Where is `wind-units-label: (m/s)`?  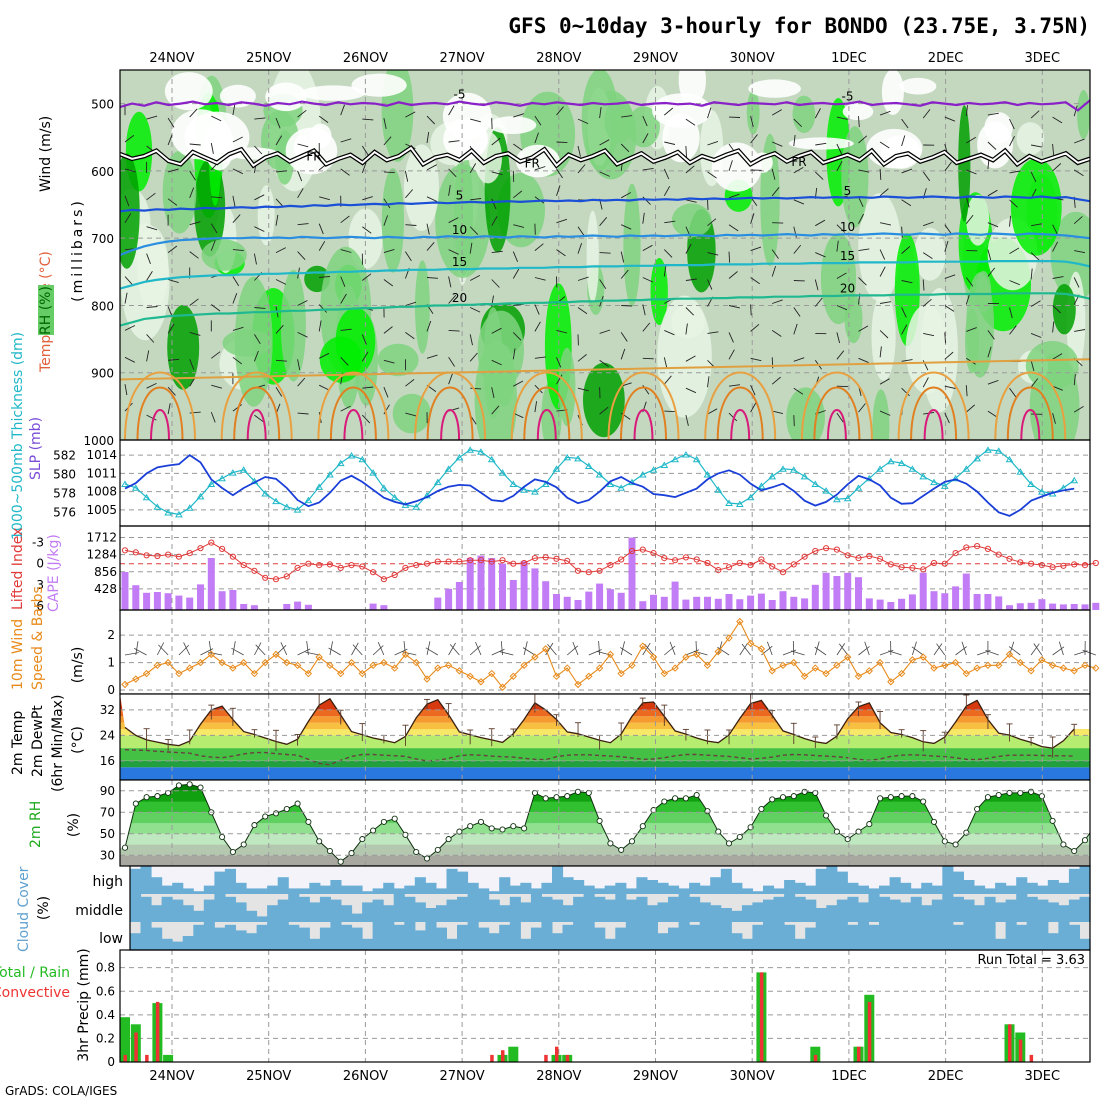
wind-units-label: (m/s) is located at coordinates (78, 665).